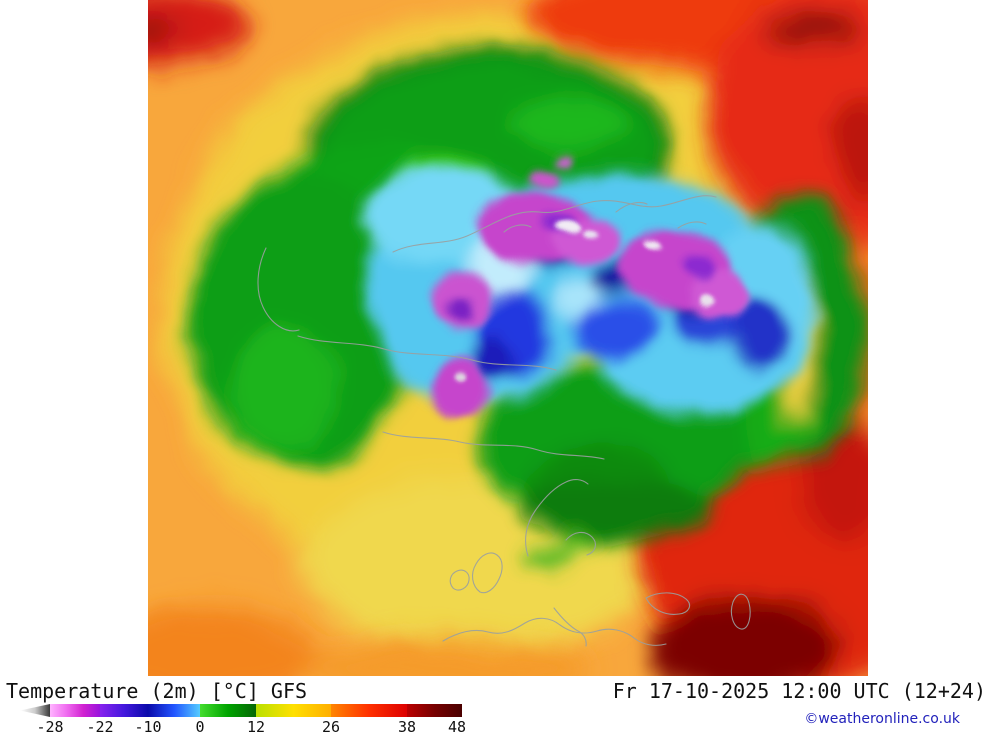 Image resolution: width=1000 pixels, height=736 pixels. I want to click on watermark-link: ©weatheronline.co.uk, so click(882, 719).